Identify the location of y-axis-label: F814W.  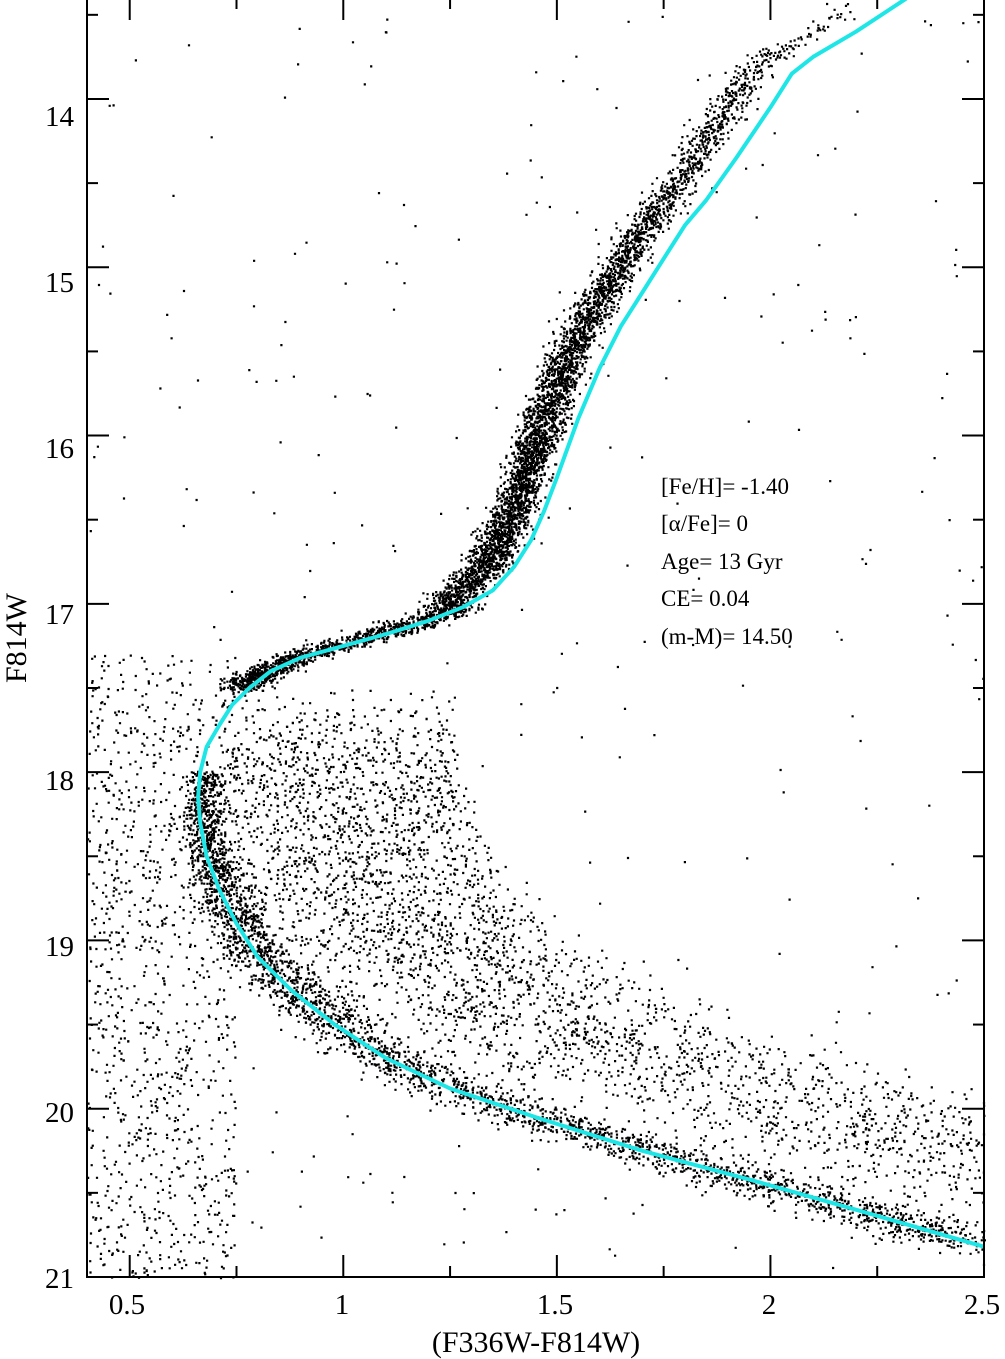
(16, 637).